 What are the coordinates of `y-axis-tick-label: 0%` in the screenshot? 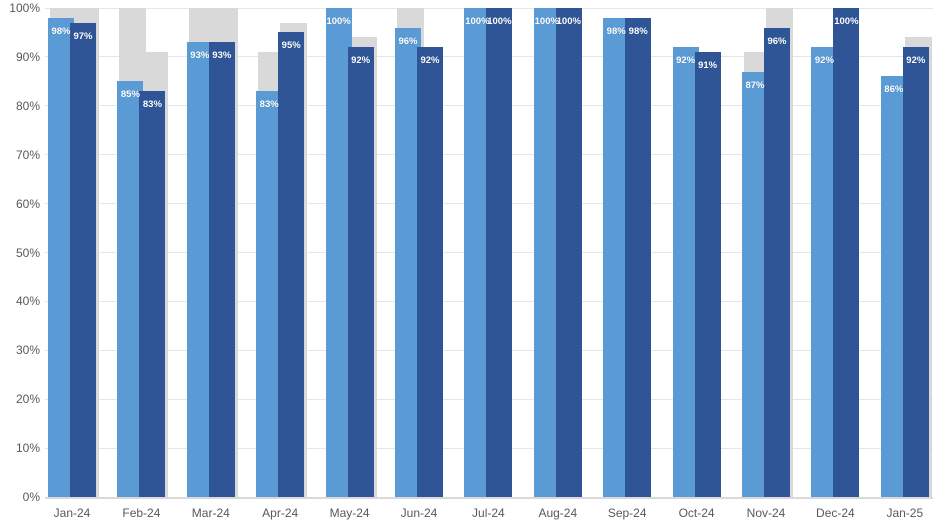 It's located at (31, 497).